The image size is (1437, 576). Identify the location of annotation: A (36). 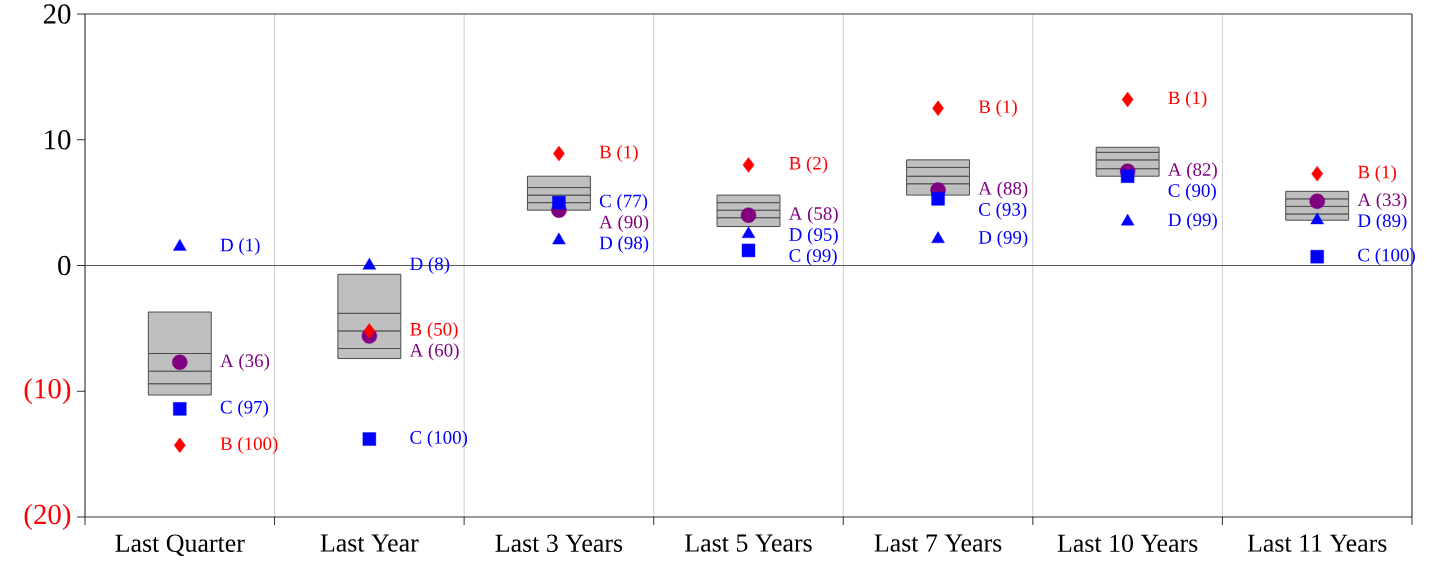
(245, 362).